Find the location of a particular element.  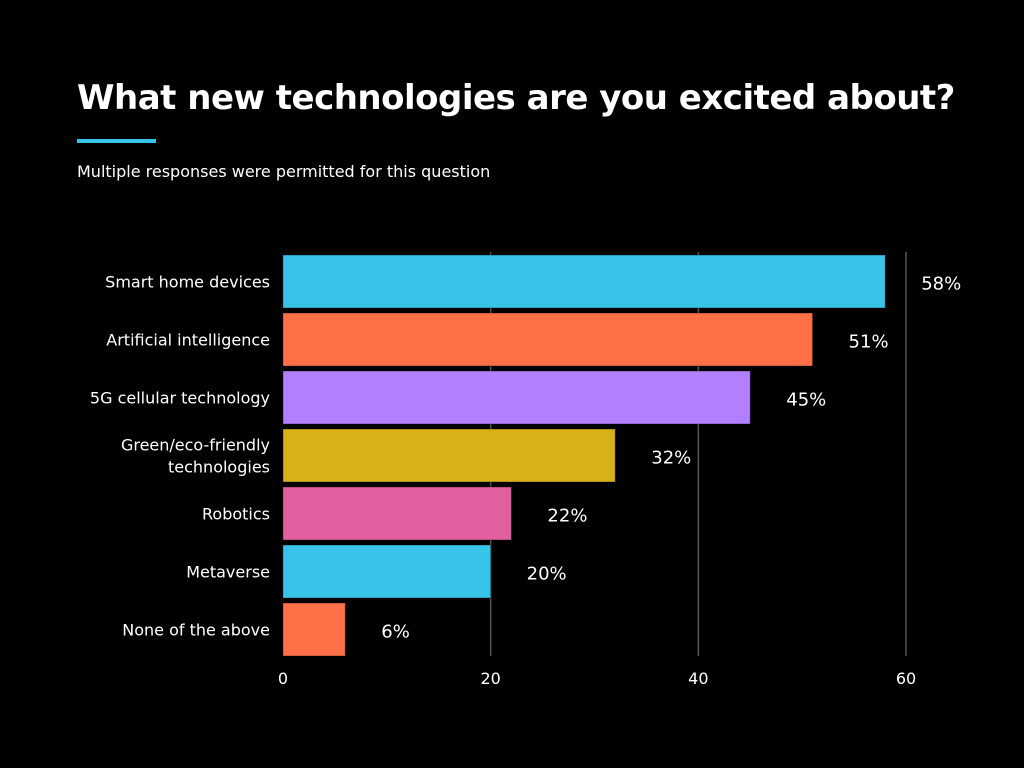

title-accent-line is located at coordinates (116, 141).